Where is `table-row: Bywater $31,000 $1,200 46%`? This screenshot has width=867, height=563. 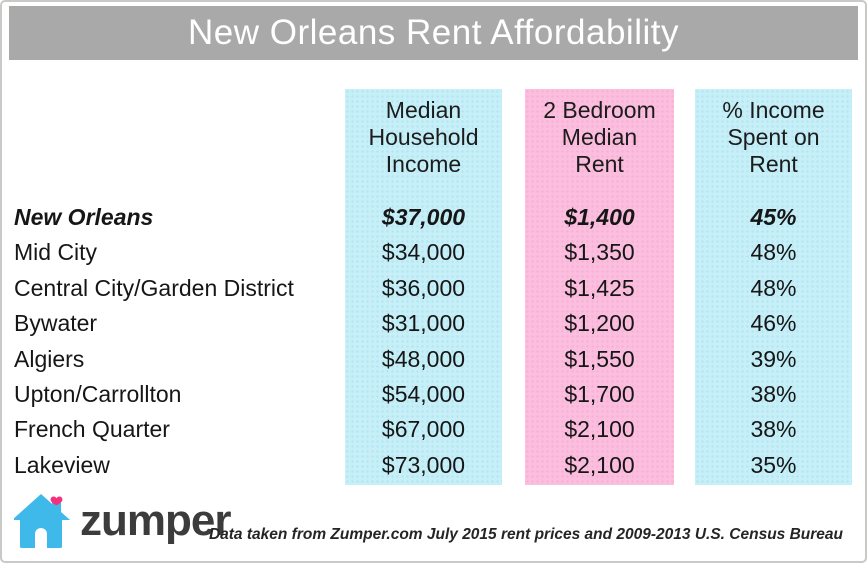
table-row: Bywater $31,000 $1,200 46% is located at coordinates (433, 323).